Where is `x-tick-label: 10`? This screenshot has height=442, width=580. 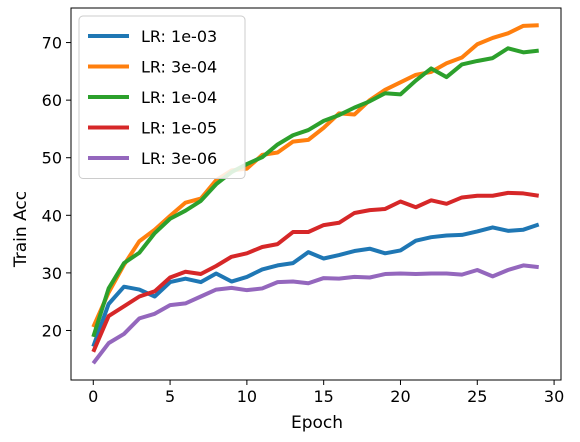 x-tick-label: 10 is located at coordinates (247, 396).